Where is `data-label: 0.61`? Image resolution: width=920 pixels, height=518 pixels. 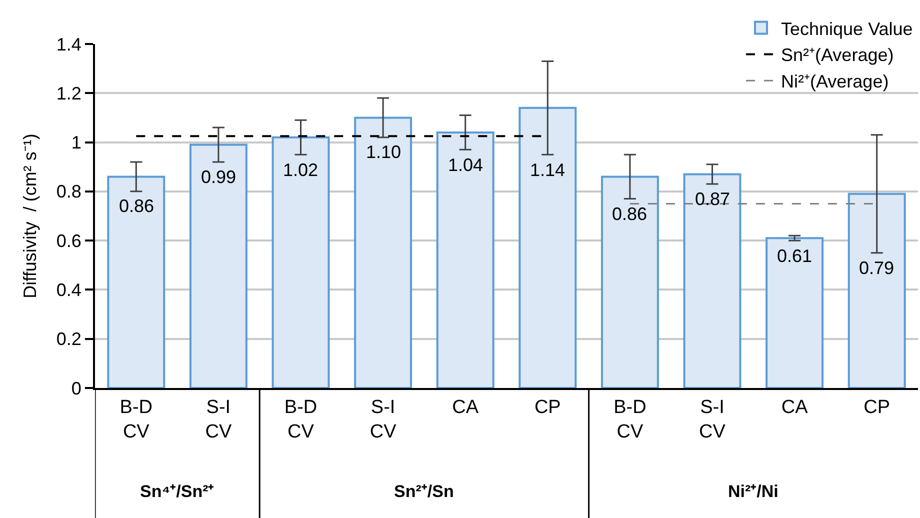
data-label: 0.61 is located at coordinates (794, 256).